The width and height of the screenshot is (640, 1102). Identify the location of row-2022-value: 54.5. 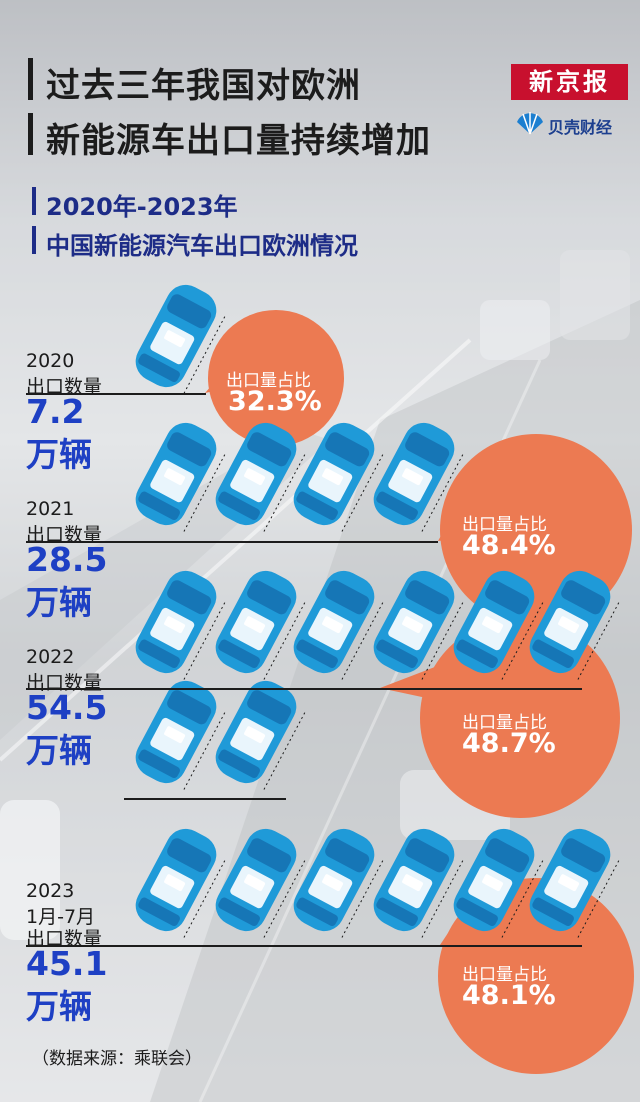
(67, 707).